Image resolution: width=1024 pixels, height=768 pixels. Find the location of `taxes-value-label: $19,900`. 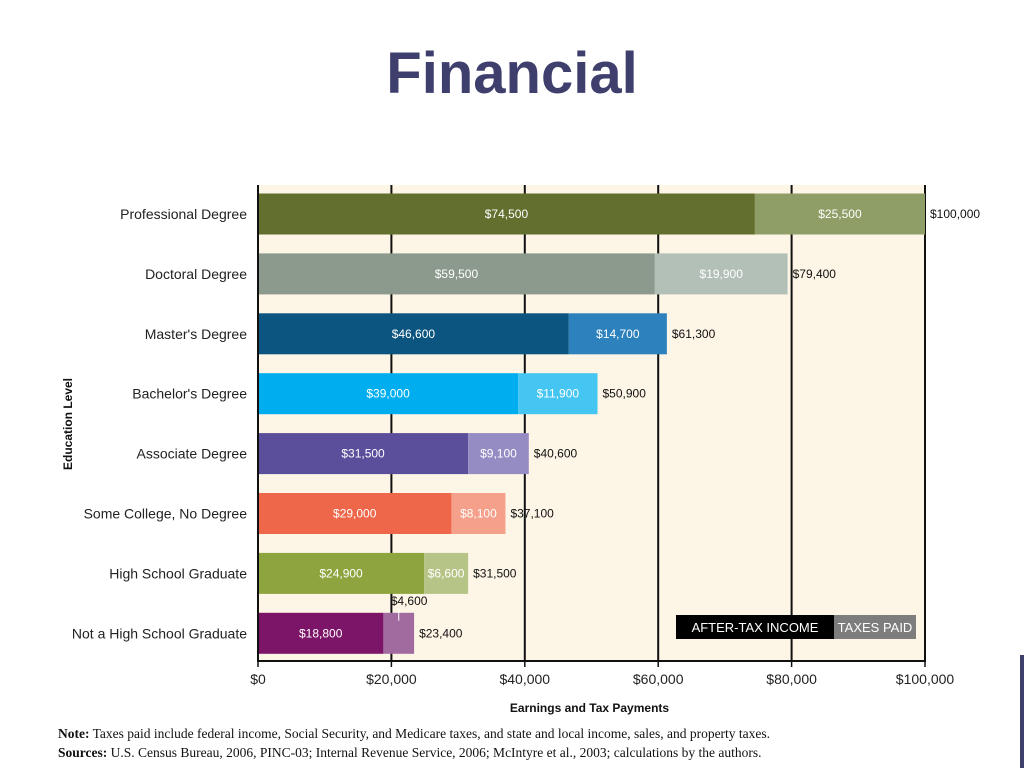

taxes-value-label: $19,900 is located at coordinates (722, 274).